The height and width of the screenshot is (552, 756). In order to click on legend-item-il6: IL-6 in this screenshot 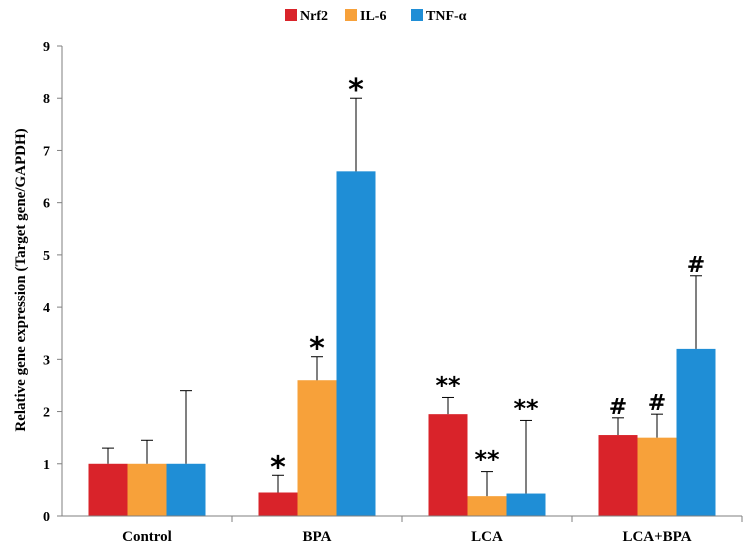, I will do `click(365, 16)`.